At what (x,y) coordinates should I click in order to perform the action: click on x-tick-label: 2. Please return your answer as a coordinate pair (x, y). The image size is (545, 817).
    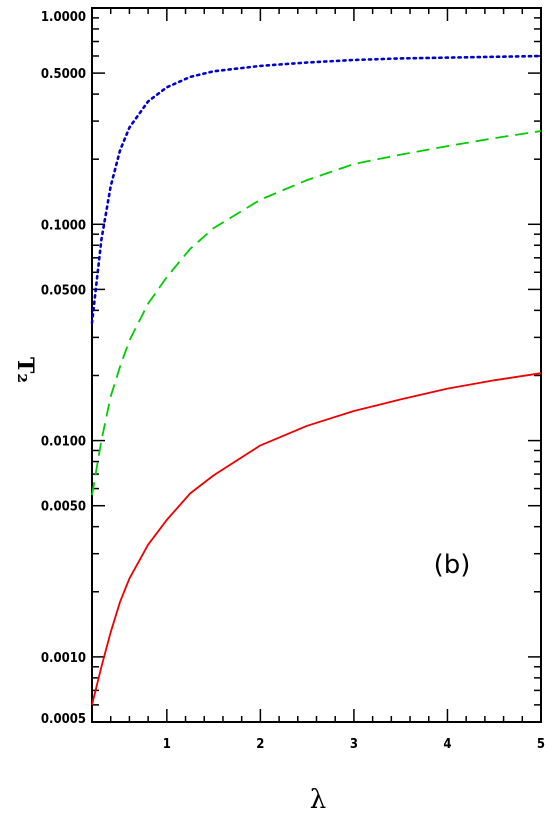
    Looking at the image, I should click on (260, 744).